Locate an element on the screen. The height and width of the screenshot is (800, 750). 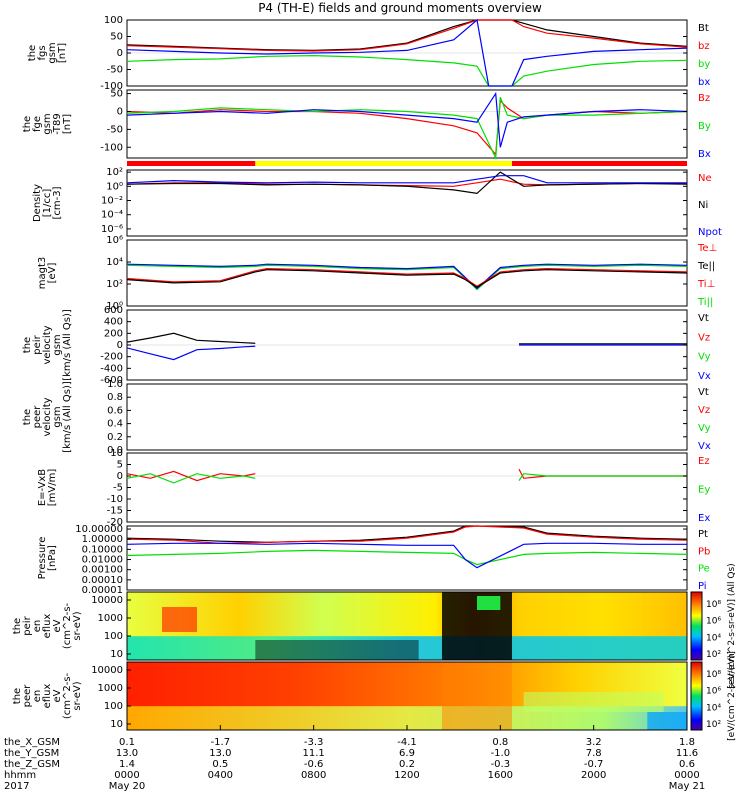
x-tick-label: 1600 is located at coordinates (500, 775).